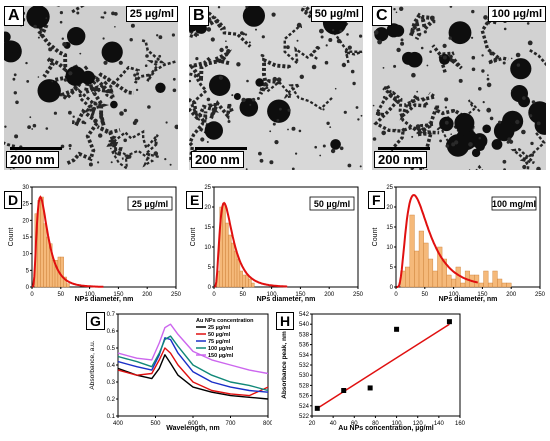  What do you see at coordinates (111, 332) in the screenshot?
I see `y-tick-label: 0.6` at bounding box center [111, 332].